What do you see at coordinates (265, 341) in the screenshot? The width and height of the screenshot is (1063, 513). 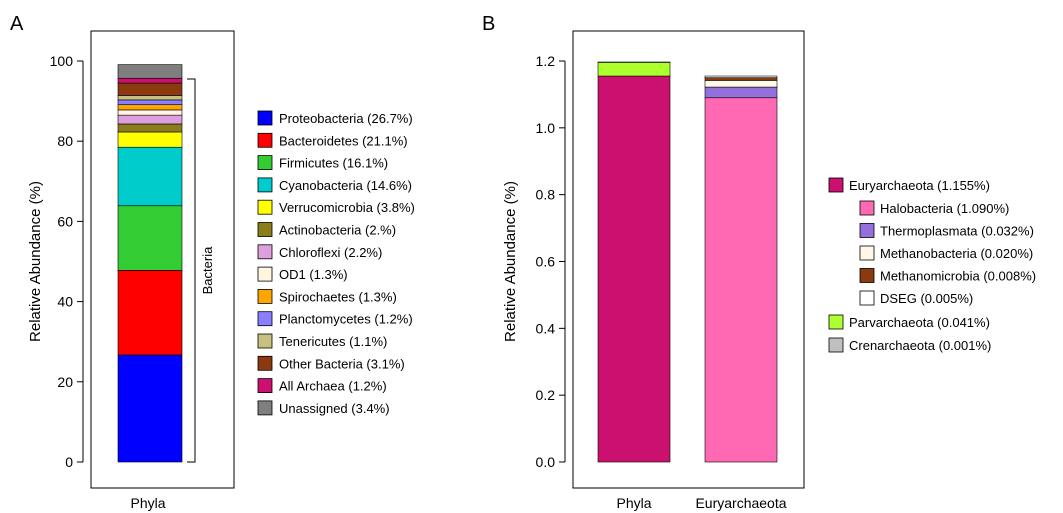 I see `legend-swatch-tenericutes` at bounding box center [265, 341].